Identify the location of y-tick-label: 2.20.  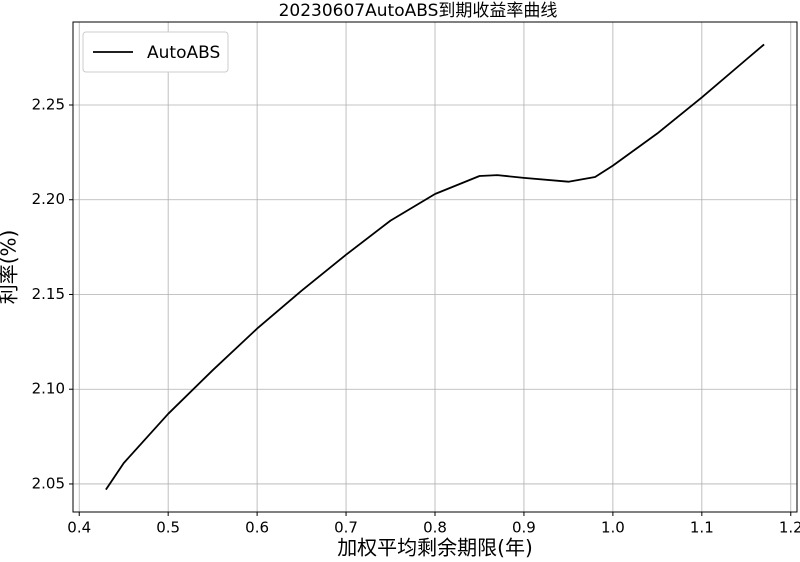
(48, 199).